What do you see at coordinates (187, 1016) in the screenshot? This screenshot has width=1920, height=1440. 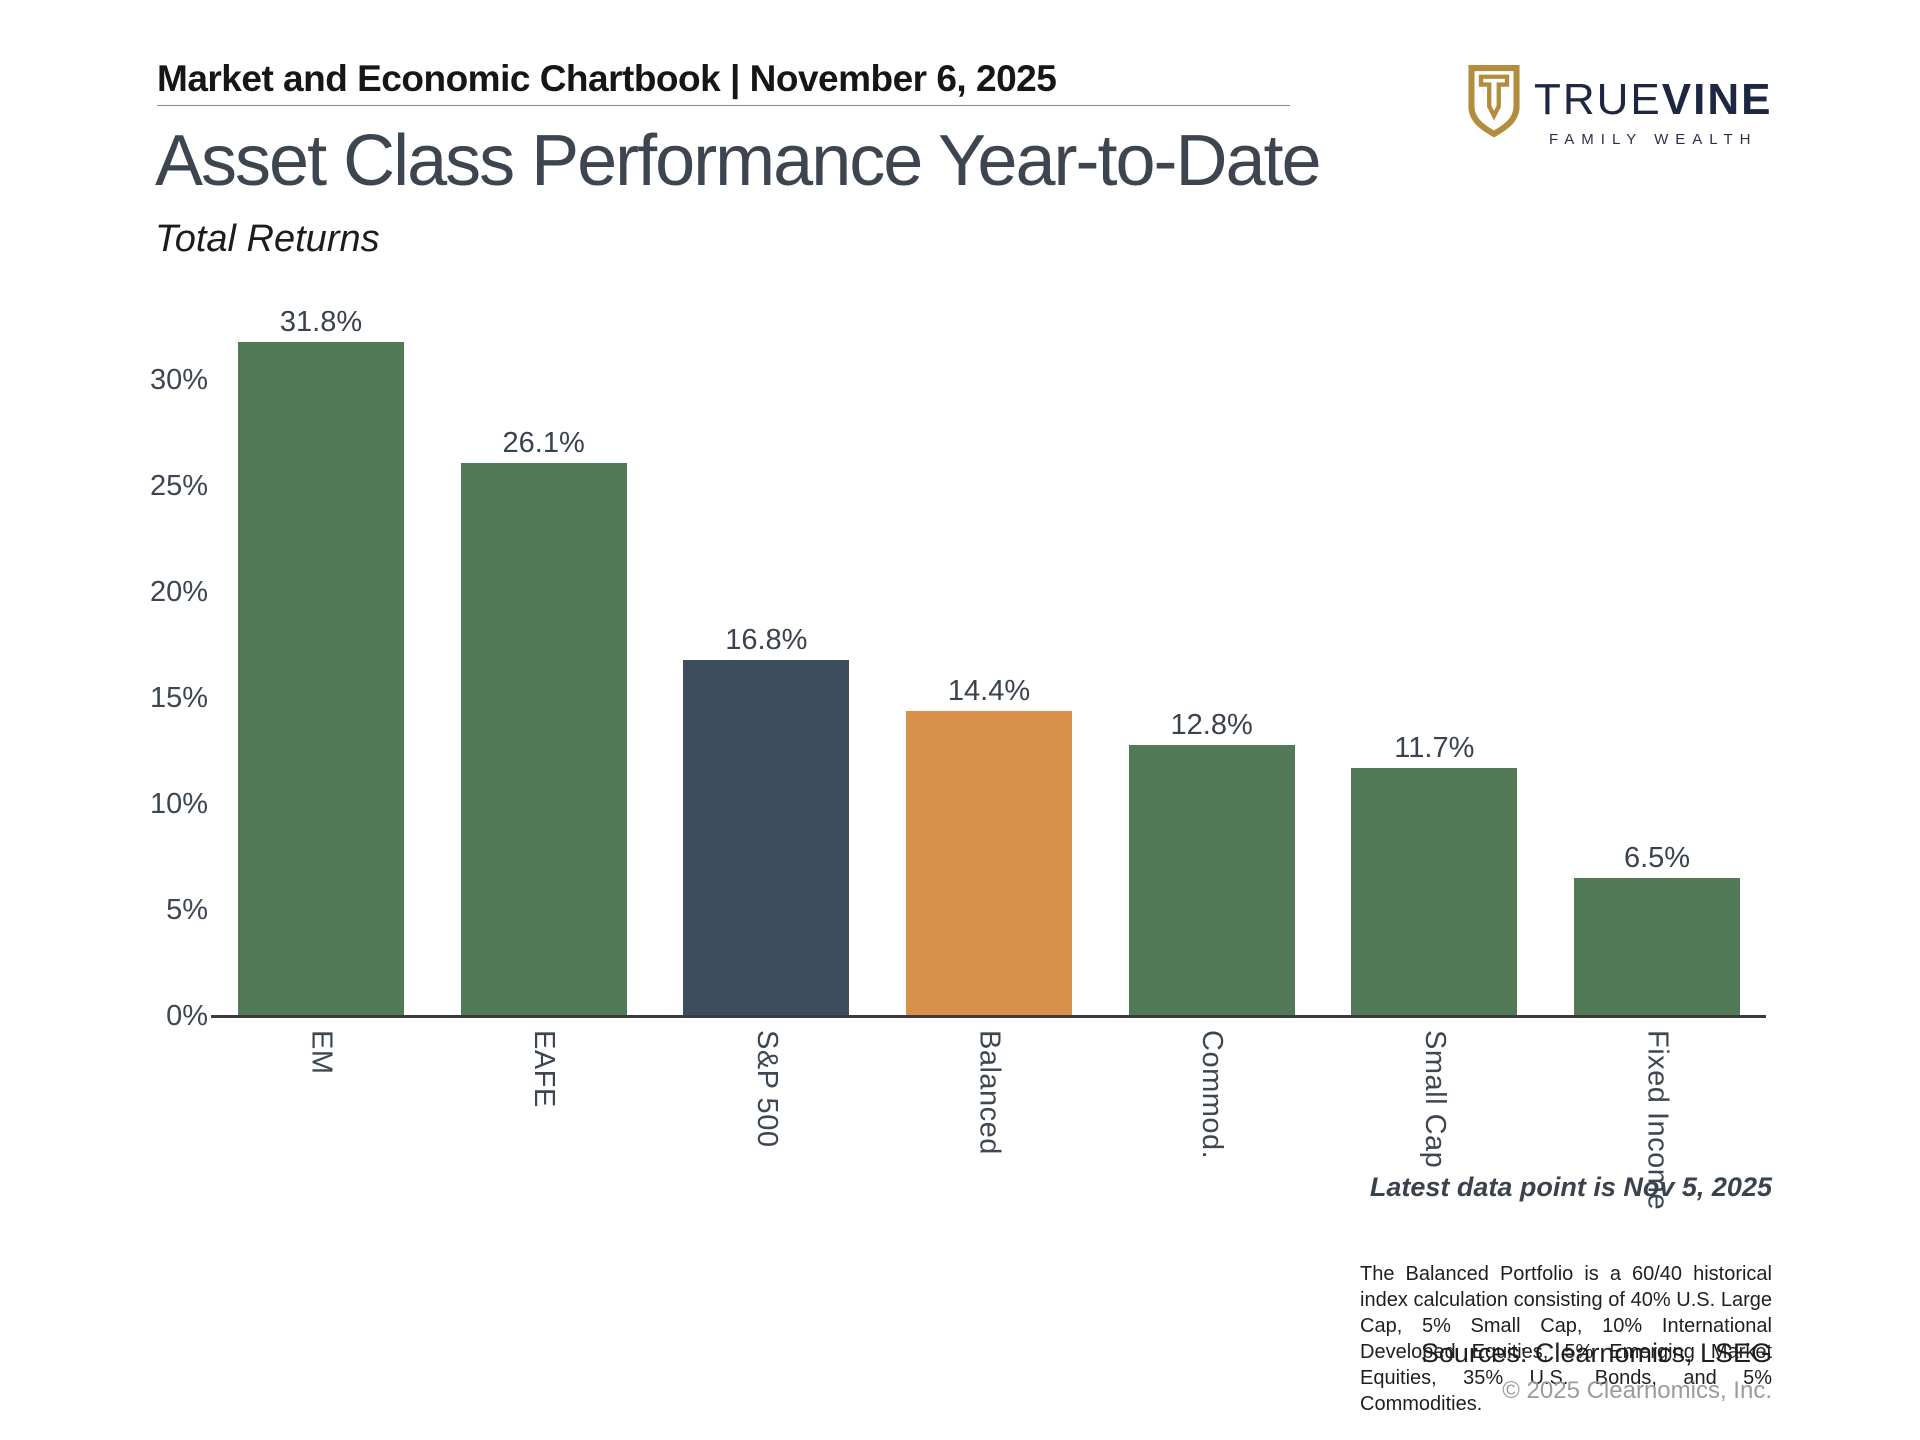 I see `y-axis-tick-0pct: 0%` at bounding box center [187, 1016].